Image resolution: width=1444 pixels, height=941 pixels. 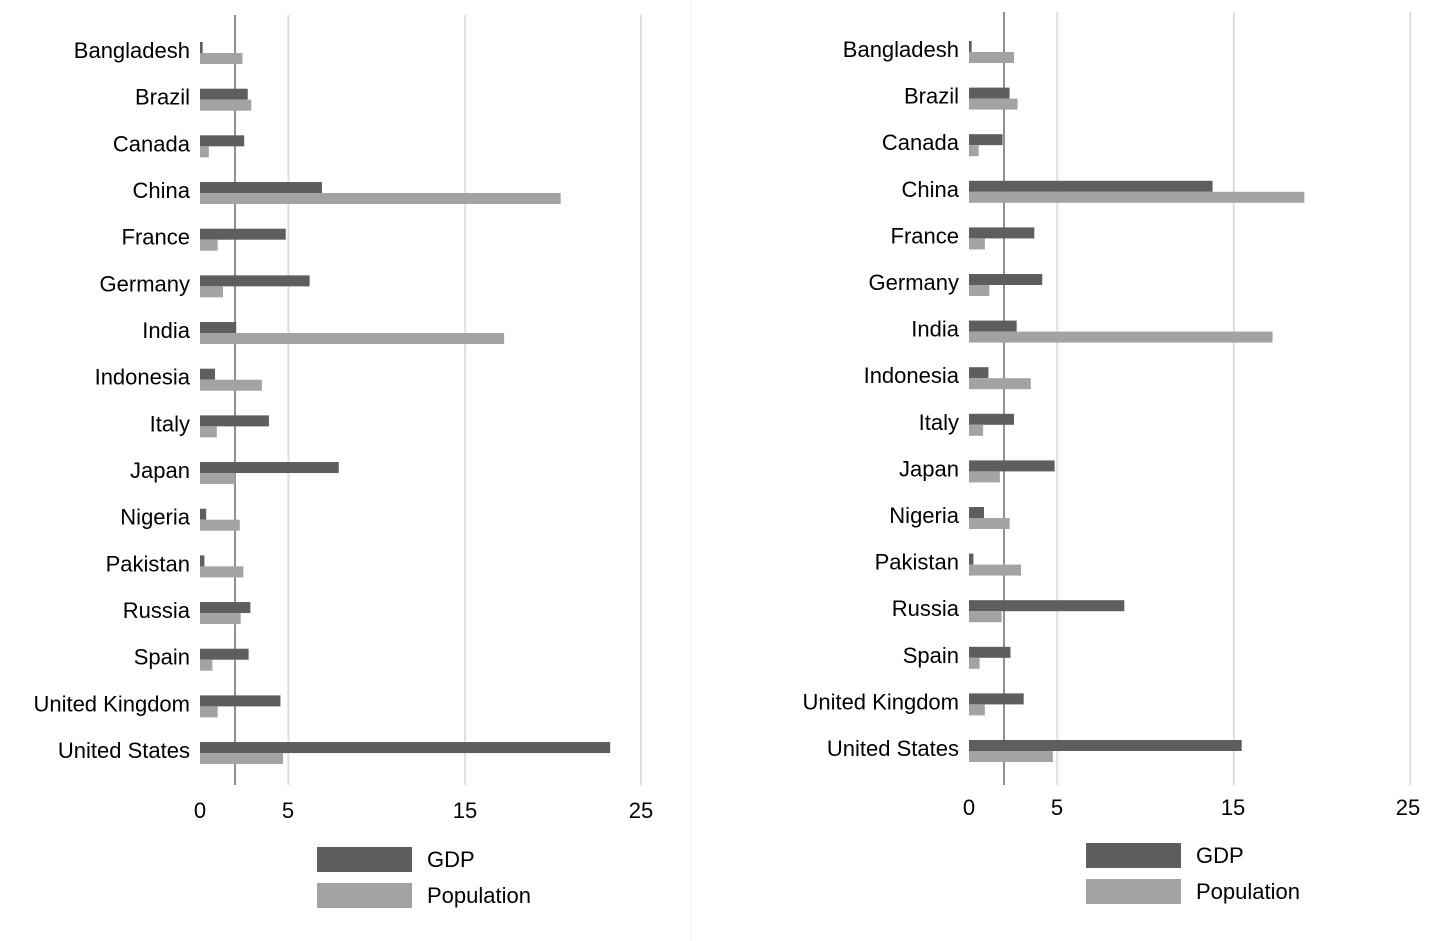 I want to click on category-row: France, so click(x=204, y=238).